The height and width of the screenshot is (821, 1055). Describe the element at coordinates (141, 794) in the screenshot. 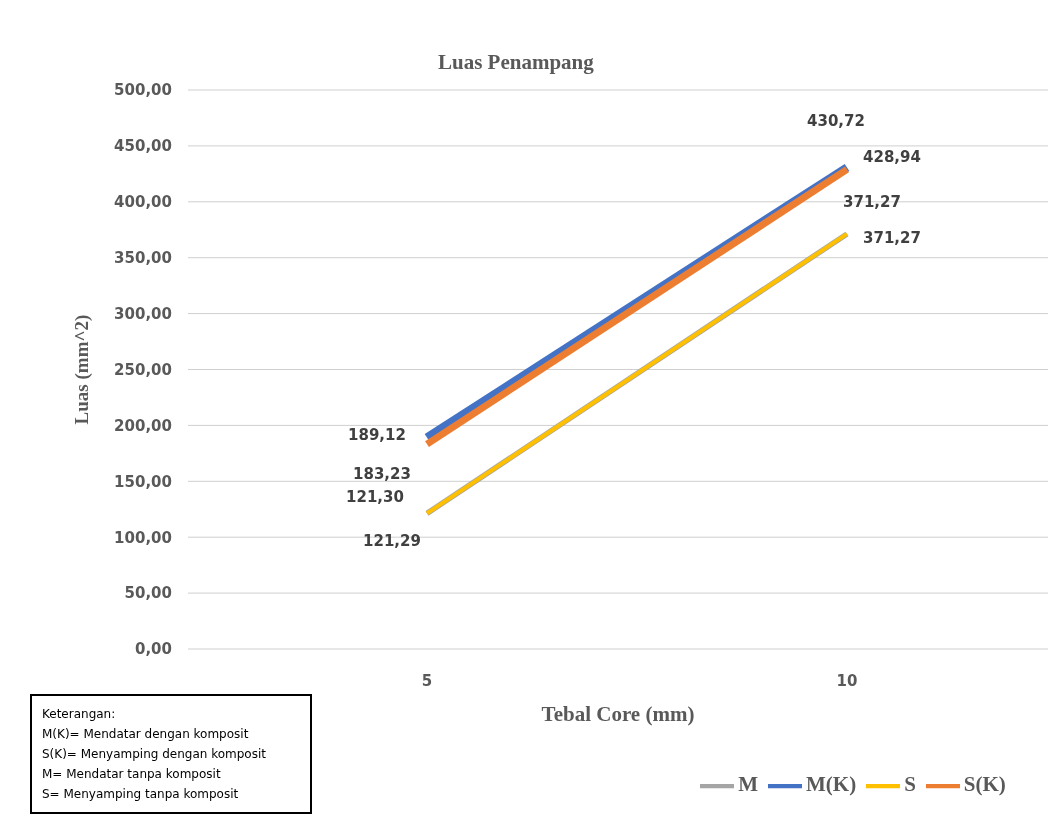

I see `text: S= Menyamping tanpa komposit` at that location.